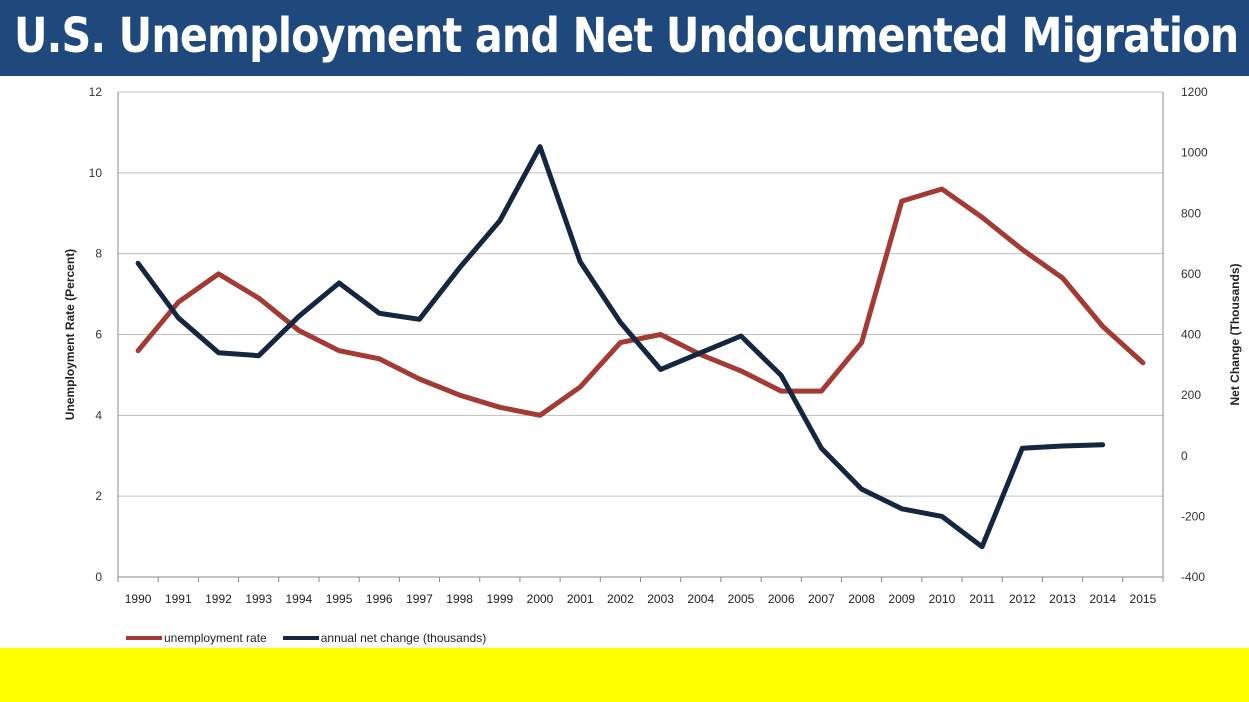 This screenshot has height=702, width=1249. I want to click on x-tick-label: 1992, so click(218, 599).